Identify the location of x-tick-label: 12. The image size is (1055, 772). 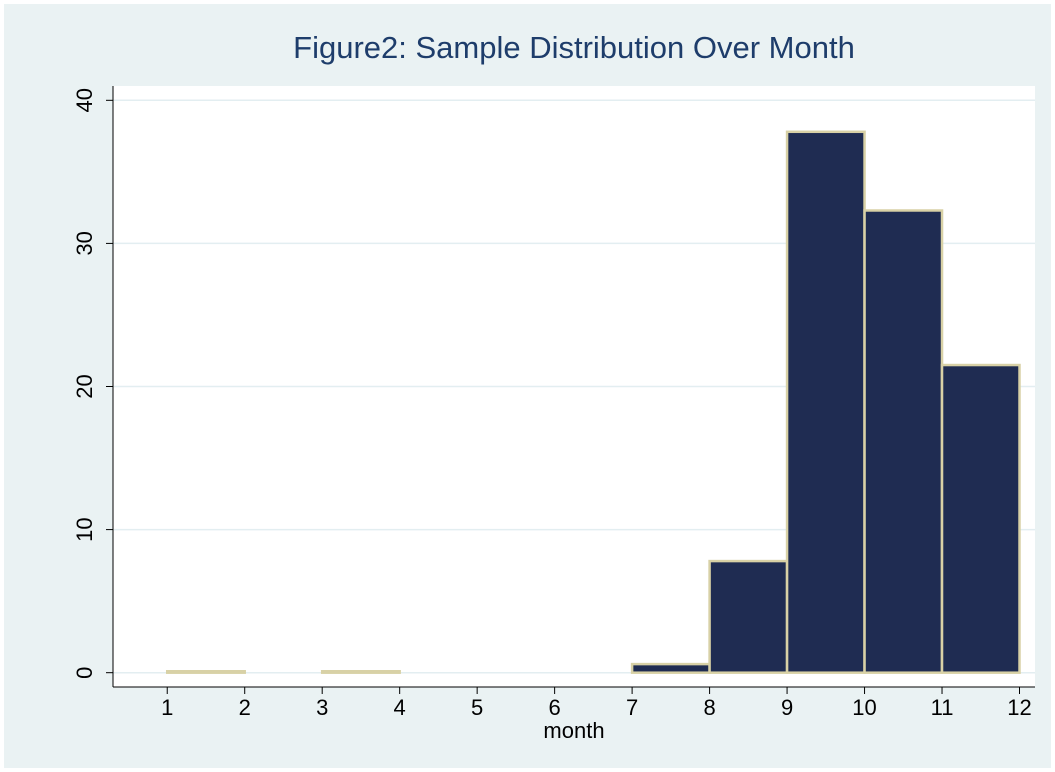
(1019, 707).